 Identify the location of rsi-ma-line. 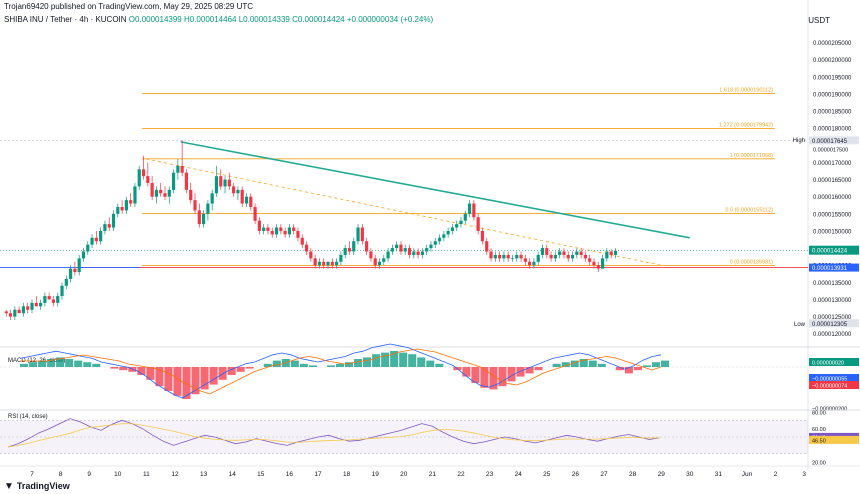
(333, 435).